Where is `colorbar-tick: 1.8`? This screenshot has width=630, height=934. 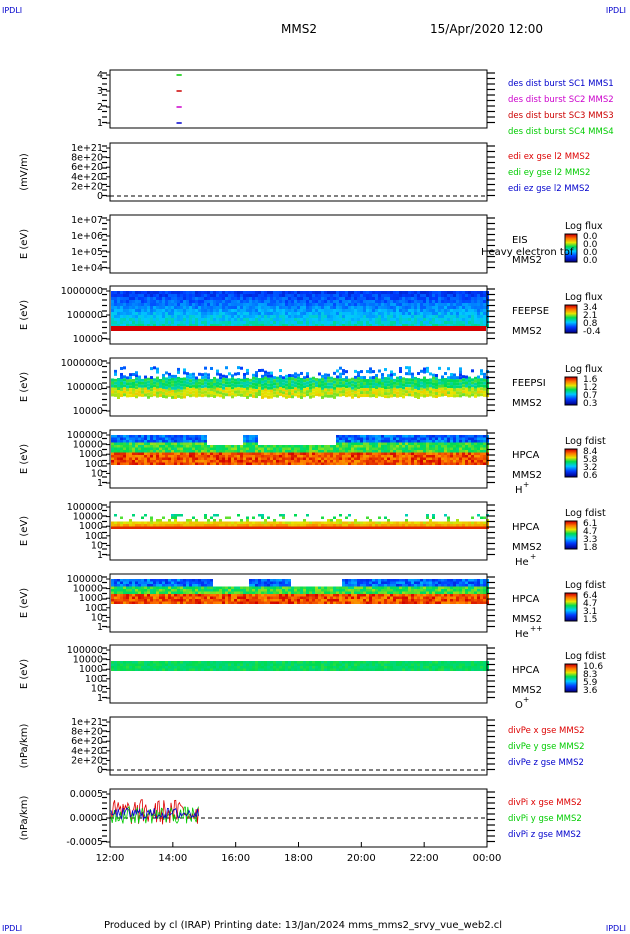
colorbar-tick: 1.8 is located at coordinates (590, 548).